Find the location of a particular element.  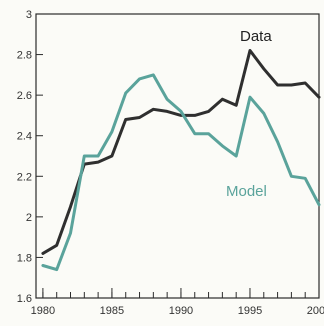

y-tick-label: 1.8 is located at coordinates (24, 258).